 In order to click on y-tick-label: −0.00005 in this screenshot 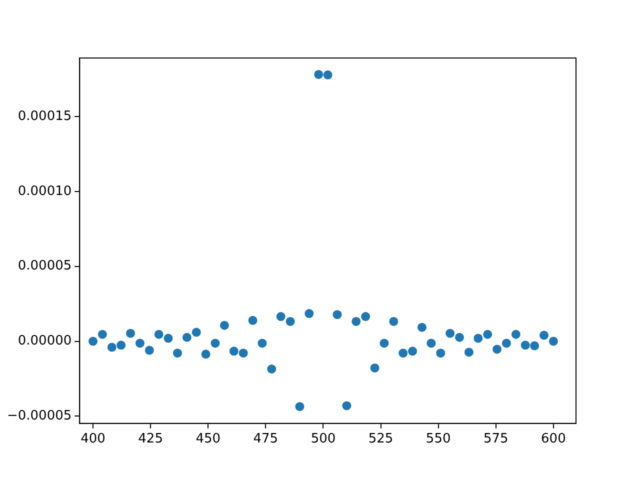, I will do `click(39, 416)`.